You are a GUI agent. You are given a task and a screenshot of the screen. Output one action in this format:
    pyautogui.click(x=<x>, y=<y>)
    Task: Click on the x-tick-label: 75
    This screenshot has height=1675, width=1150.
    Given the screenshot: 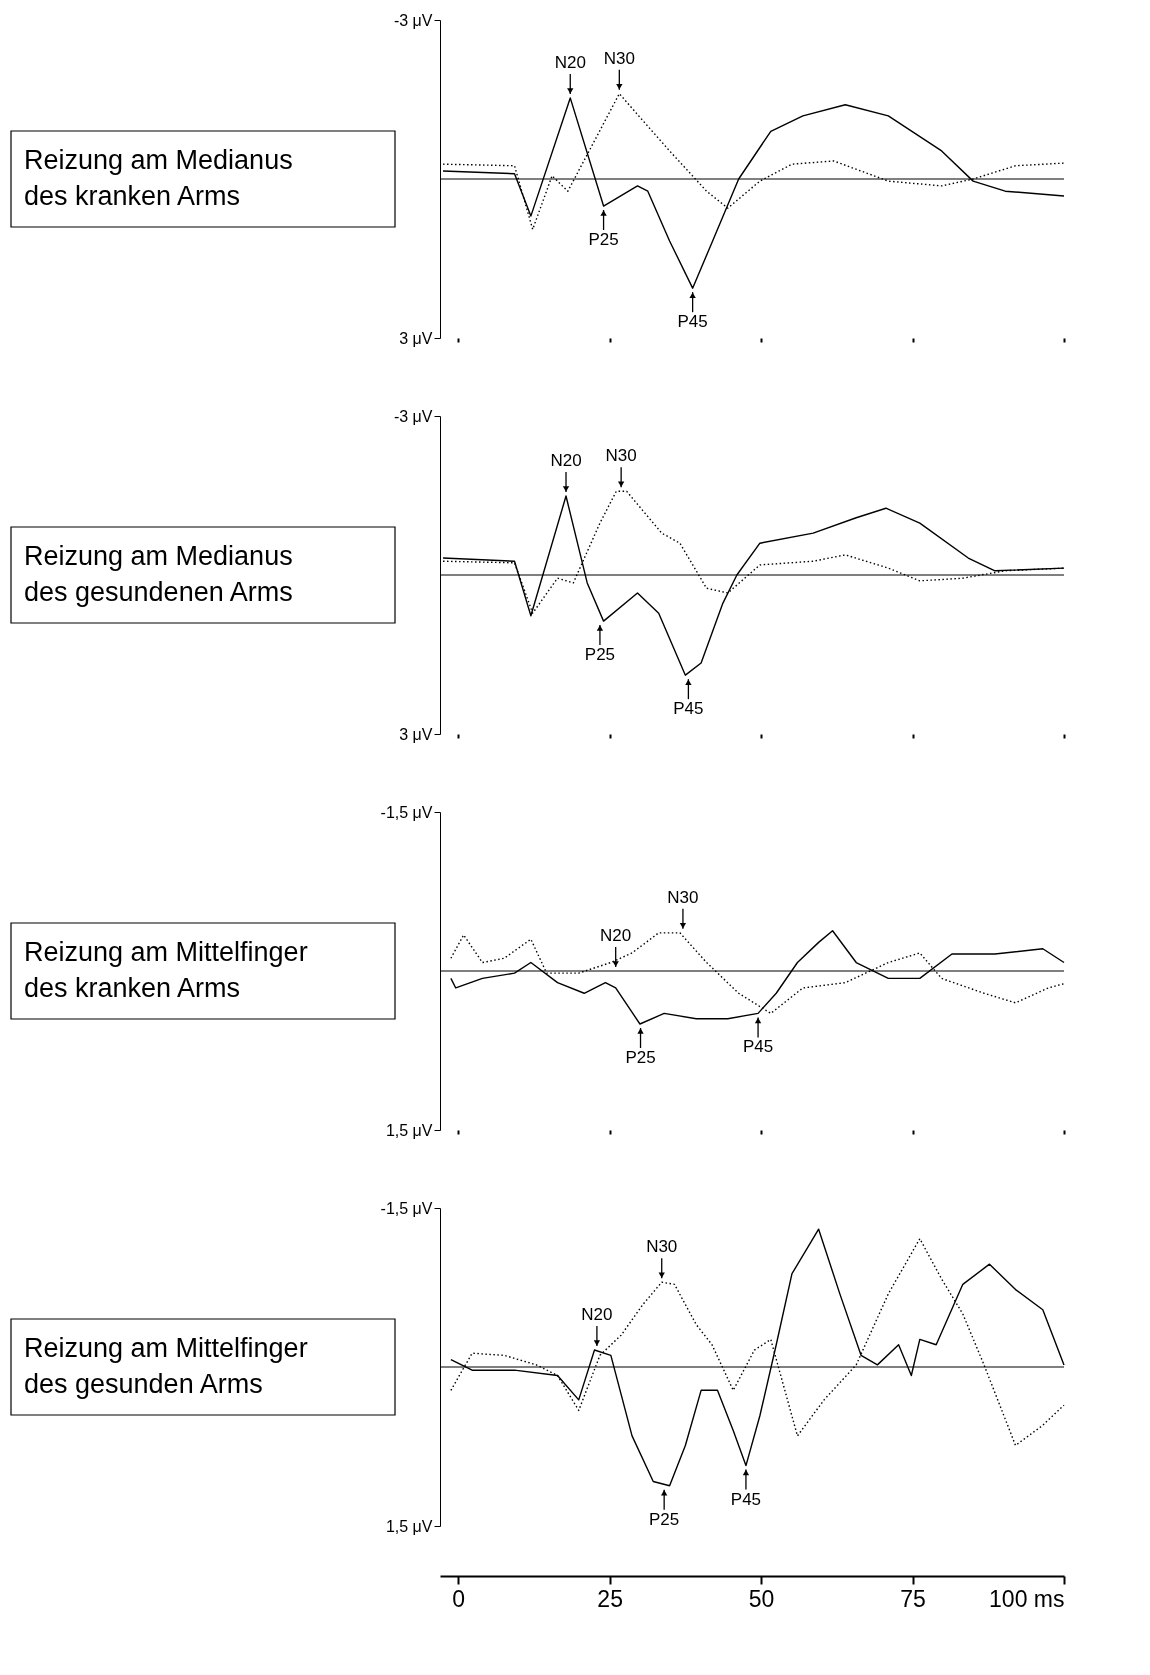 What is the action you would take?
    pyautogui.click(x=913, y=1598)
    